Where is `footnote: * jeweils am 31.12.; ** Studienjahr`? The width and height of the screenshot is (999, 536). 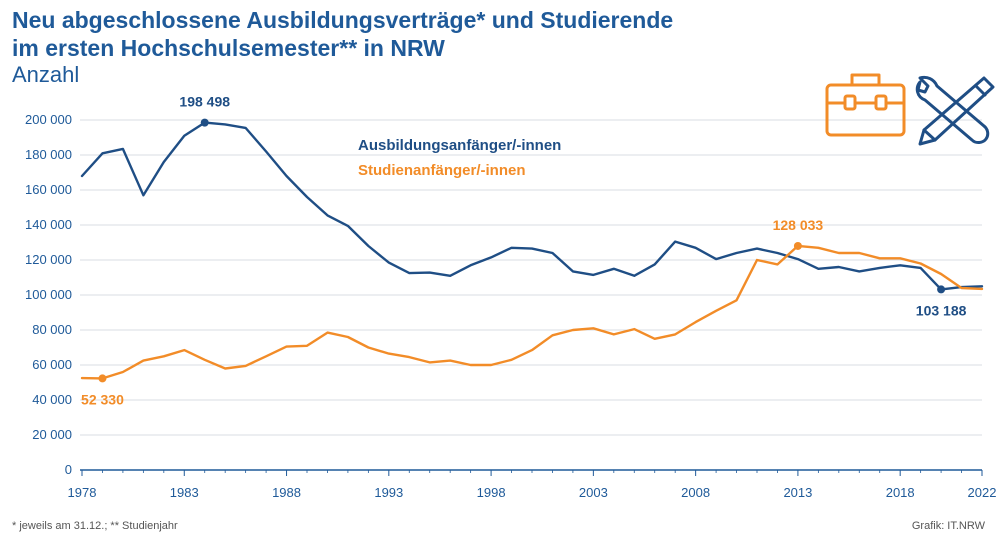 footnote: * jeweils am 31.12.; ** Studienjahr is located at coordinates (95, 526).